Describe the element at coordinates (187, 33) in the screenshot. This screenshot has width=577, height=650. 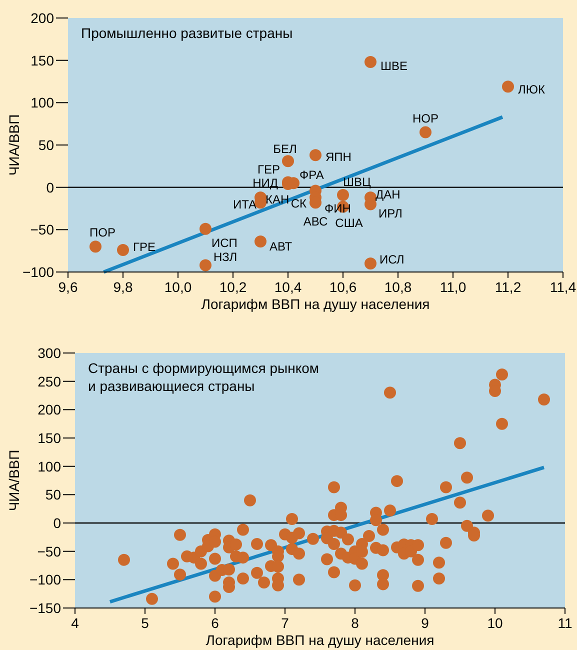
I see `text: Промышленно развитые страны` at that location.